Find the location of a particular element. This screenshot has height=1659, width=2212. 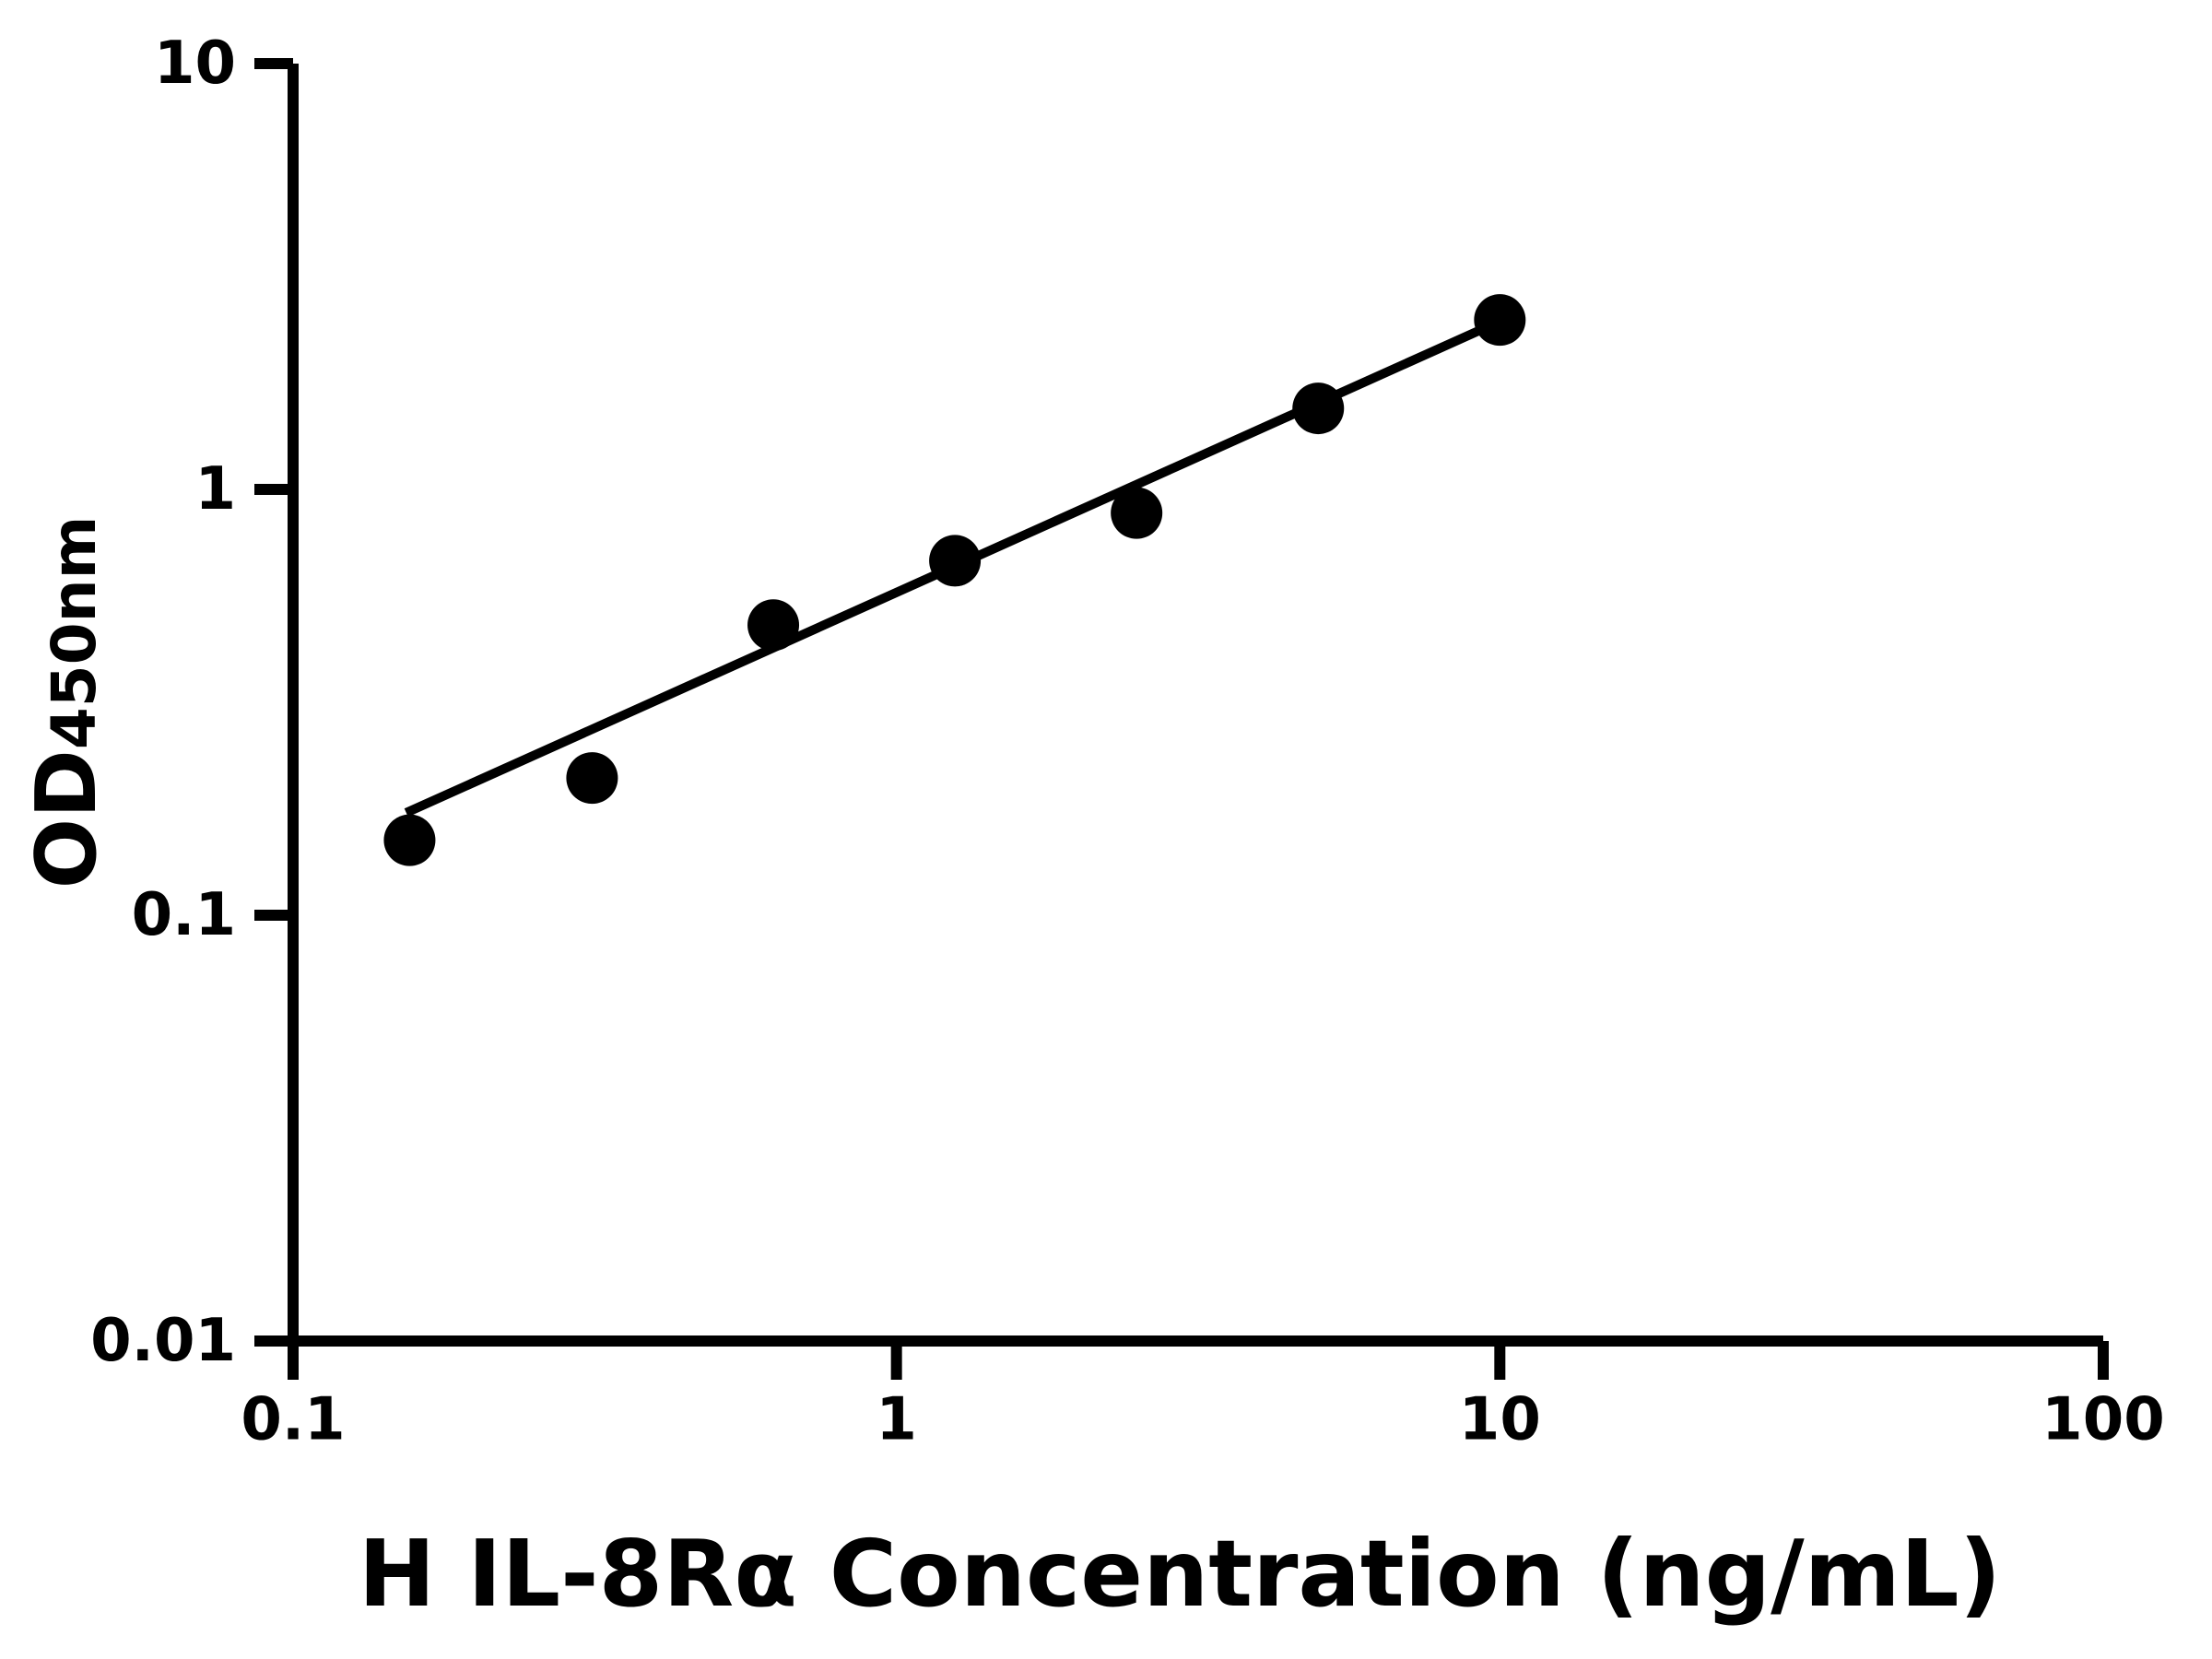

y-tick-label: 10 is located at coordinates (195, 63).